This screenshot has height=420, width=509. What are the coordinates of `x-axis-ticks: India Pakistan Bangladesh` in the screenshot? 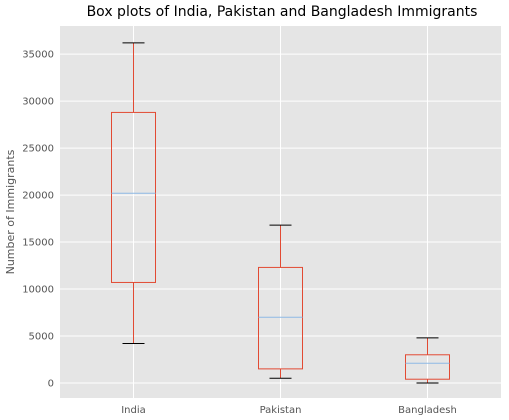 It's located at (289, 410).